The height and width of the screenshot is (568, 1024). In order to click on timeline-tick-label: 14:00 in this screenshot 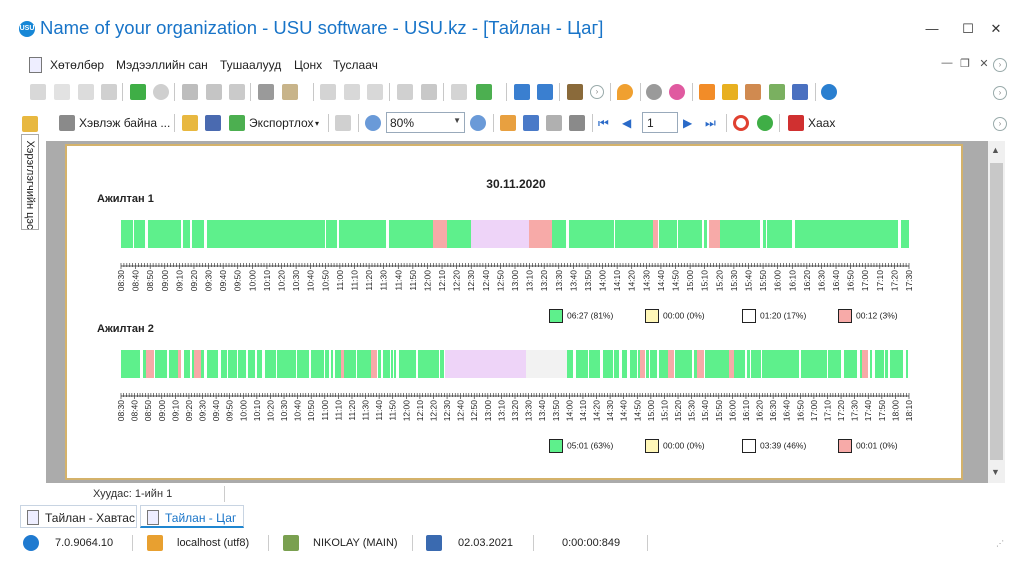, I will do `click(603, 281)`.